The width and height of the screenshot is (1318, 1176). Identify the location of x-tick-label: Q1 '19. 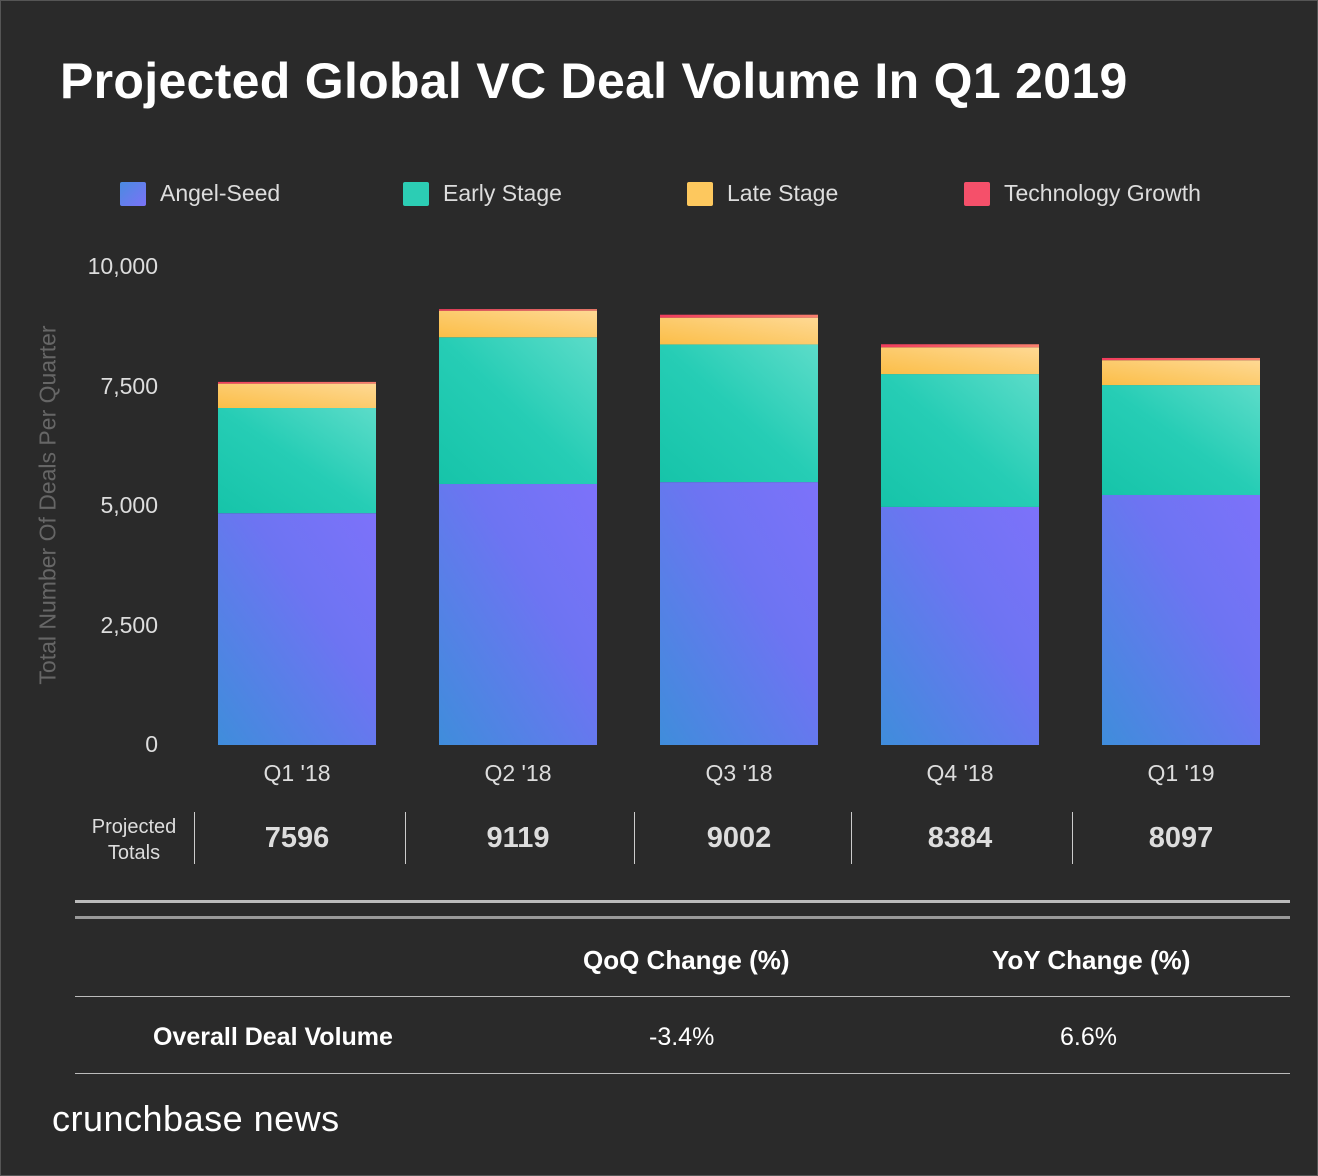
(1181, 773).